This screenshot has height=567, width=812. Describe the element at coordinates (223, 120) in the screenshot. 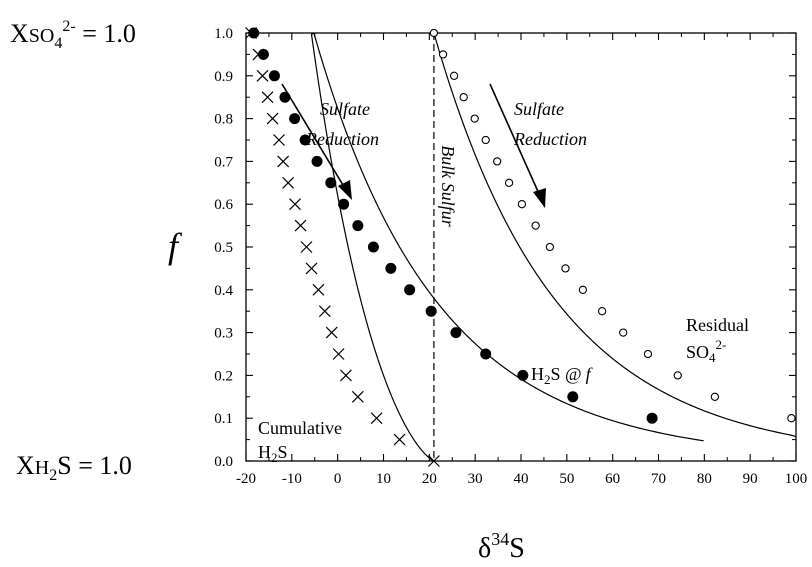

I see `y-tick-label: 0.8` at that location.